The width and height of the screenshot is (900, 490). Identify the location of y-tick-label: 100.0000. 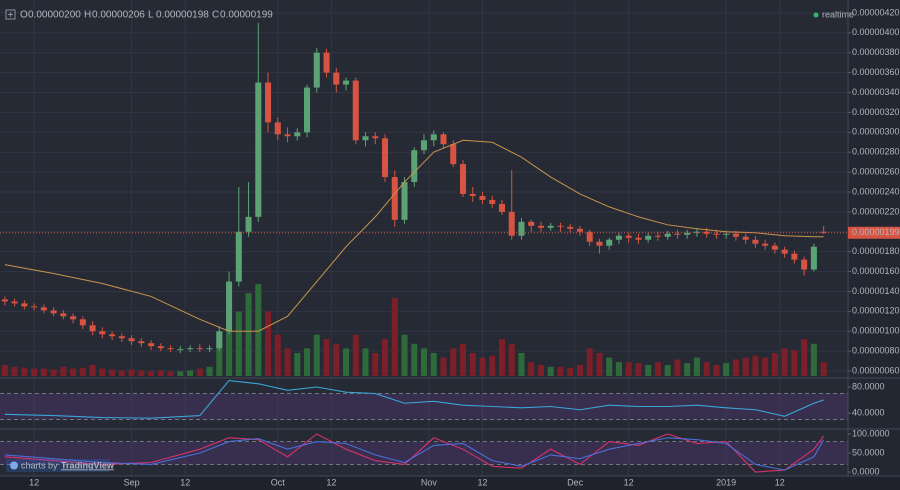
(871, 433).